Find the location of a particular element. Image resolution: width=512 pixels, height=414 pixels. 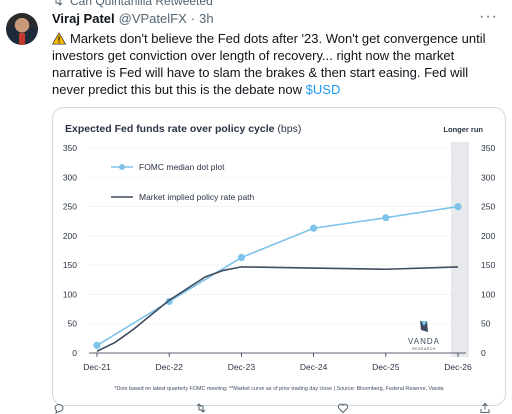

chart-title-unit: (bps) is located at coordinates (288, 129).